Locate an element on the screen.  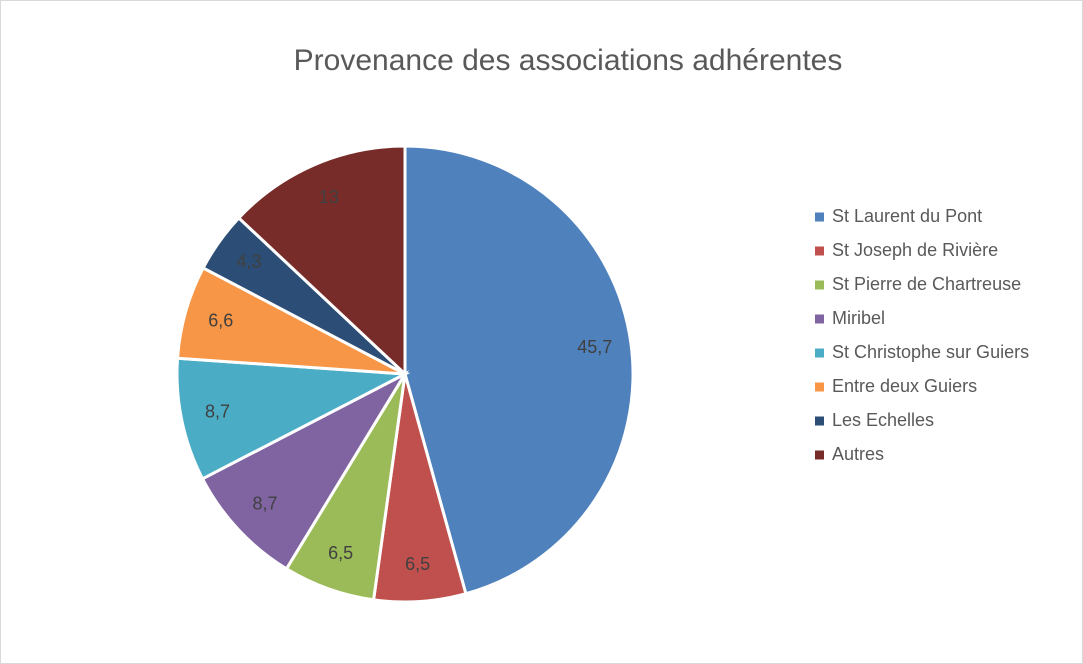
data-label: 6,6 is located at coordinates (220, 320).